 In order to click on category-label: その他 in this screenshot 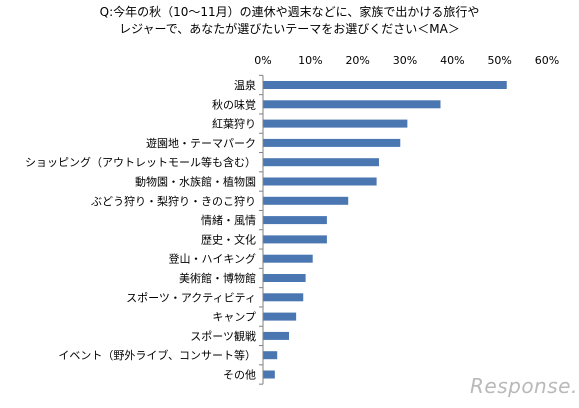, I will do `click(239, 375)`.